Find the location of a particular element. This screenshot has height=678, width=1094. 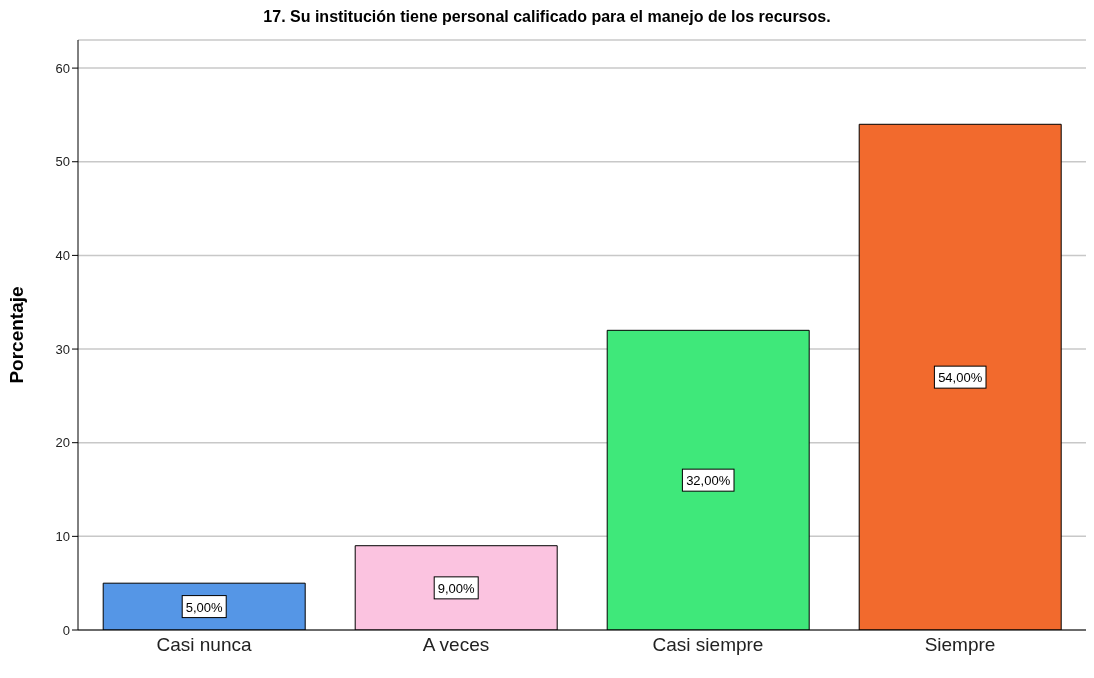

y-axis-title: Porcentaje is located at coordinates (16, 335).